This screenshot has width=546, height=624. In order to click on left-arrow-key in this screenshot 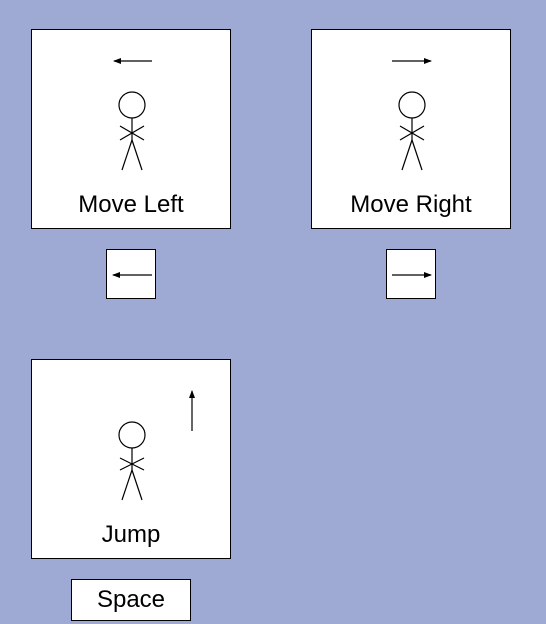, I will do `click(131, 274)`.